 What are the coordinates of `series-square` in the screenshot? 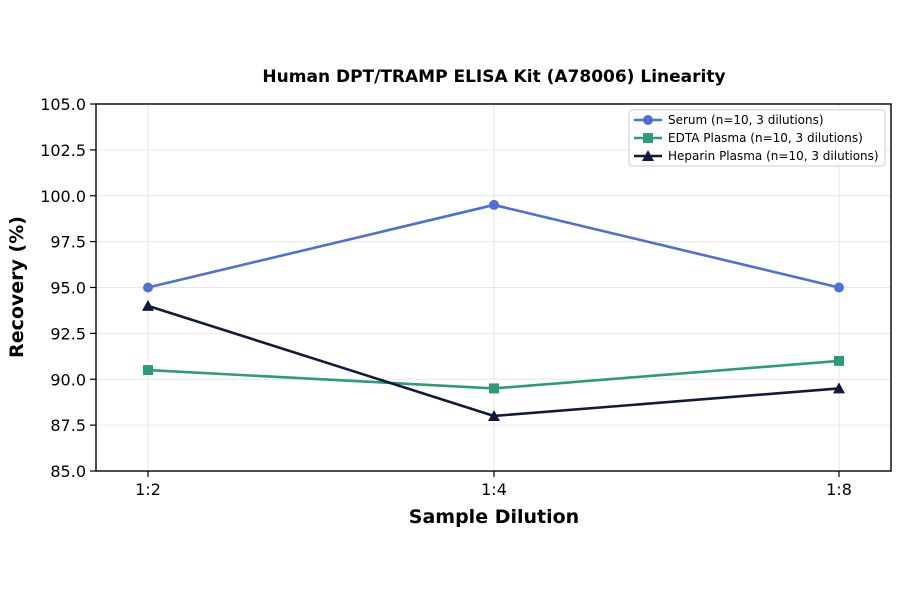 It's located at (493, 374).